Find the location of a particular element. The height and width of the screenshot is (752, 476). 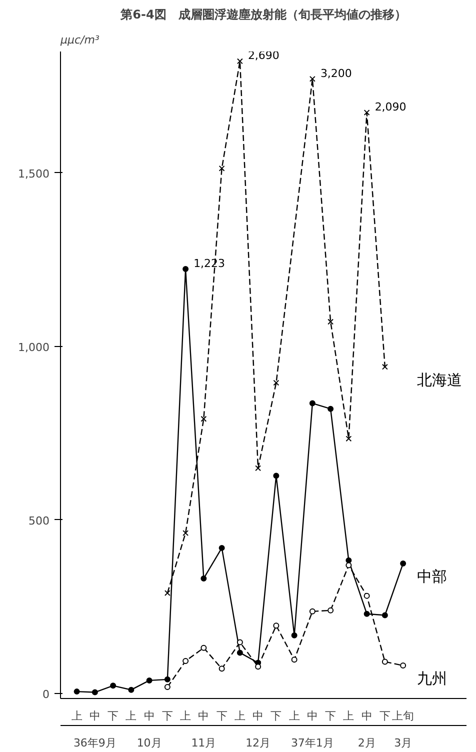

y-tick-label: 500 is located at coordinates (39, 521).